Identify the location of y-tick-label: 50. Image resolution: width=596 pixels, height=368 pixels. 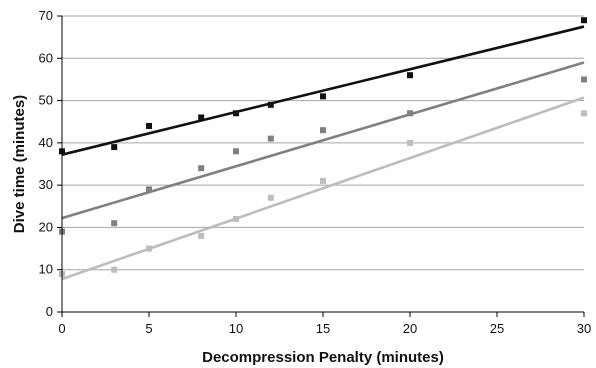
(46, 100).